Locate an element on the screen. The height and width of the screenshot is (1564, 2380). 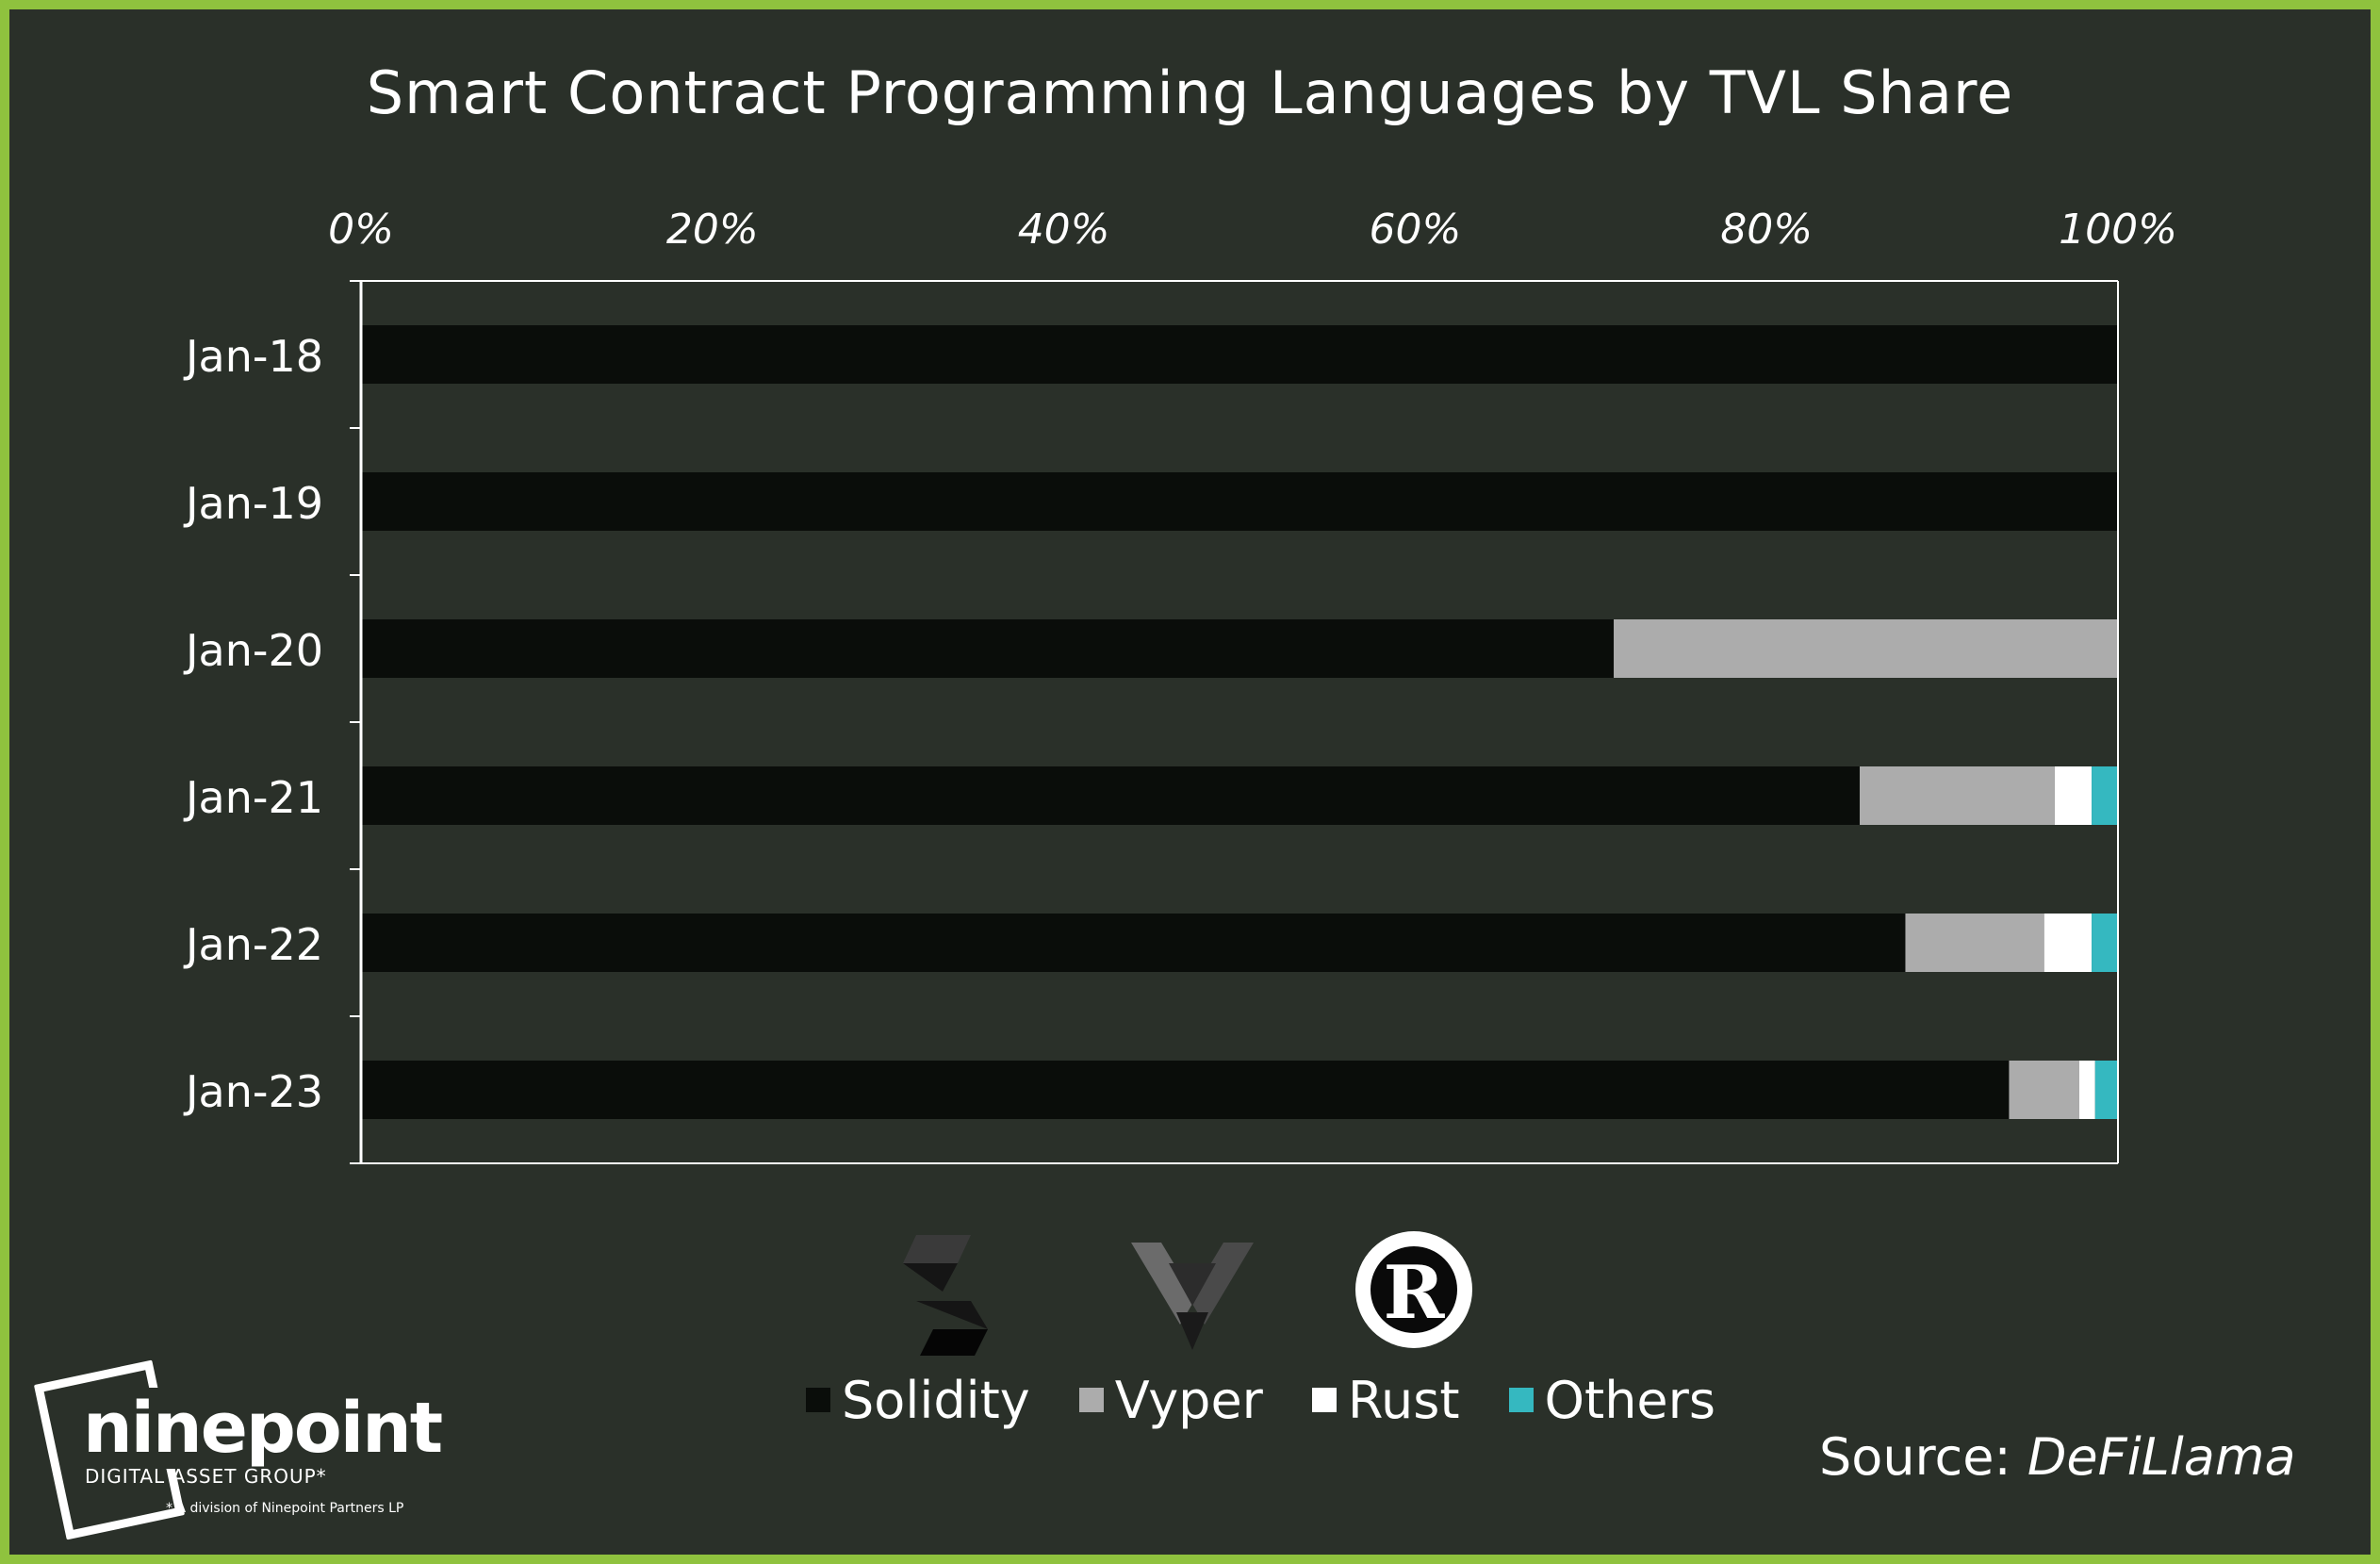
legend-item-solidity: Solidity is located at coordinates (918, 1400).